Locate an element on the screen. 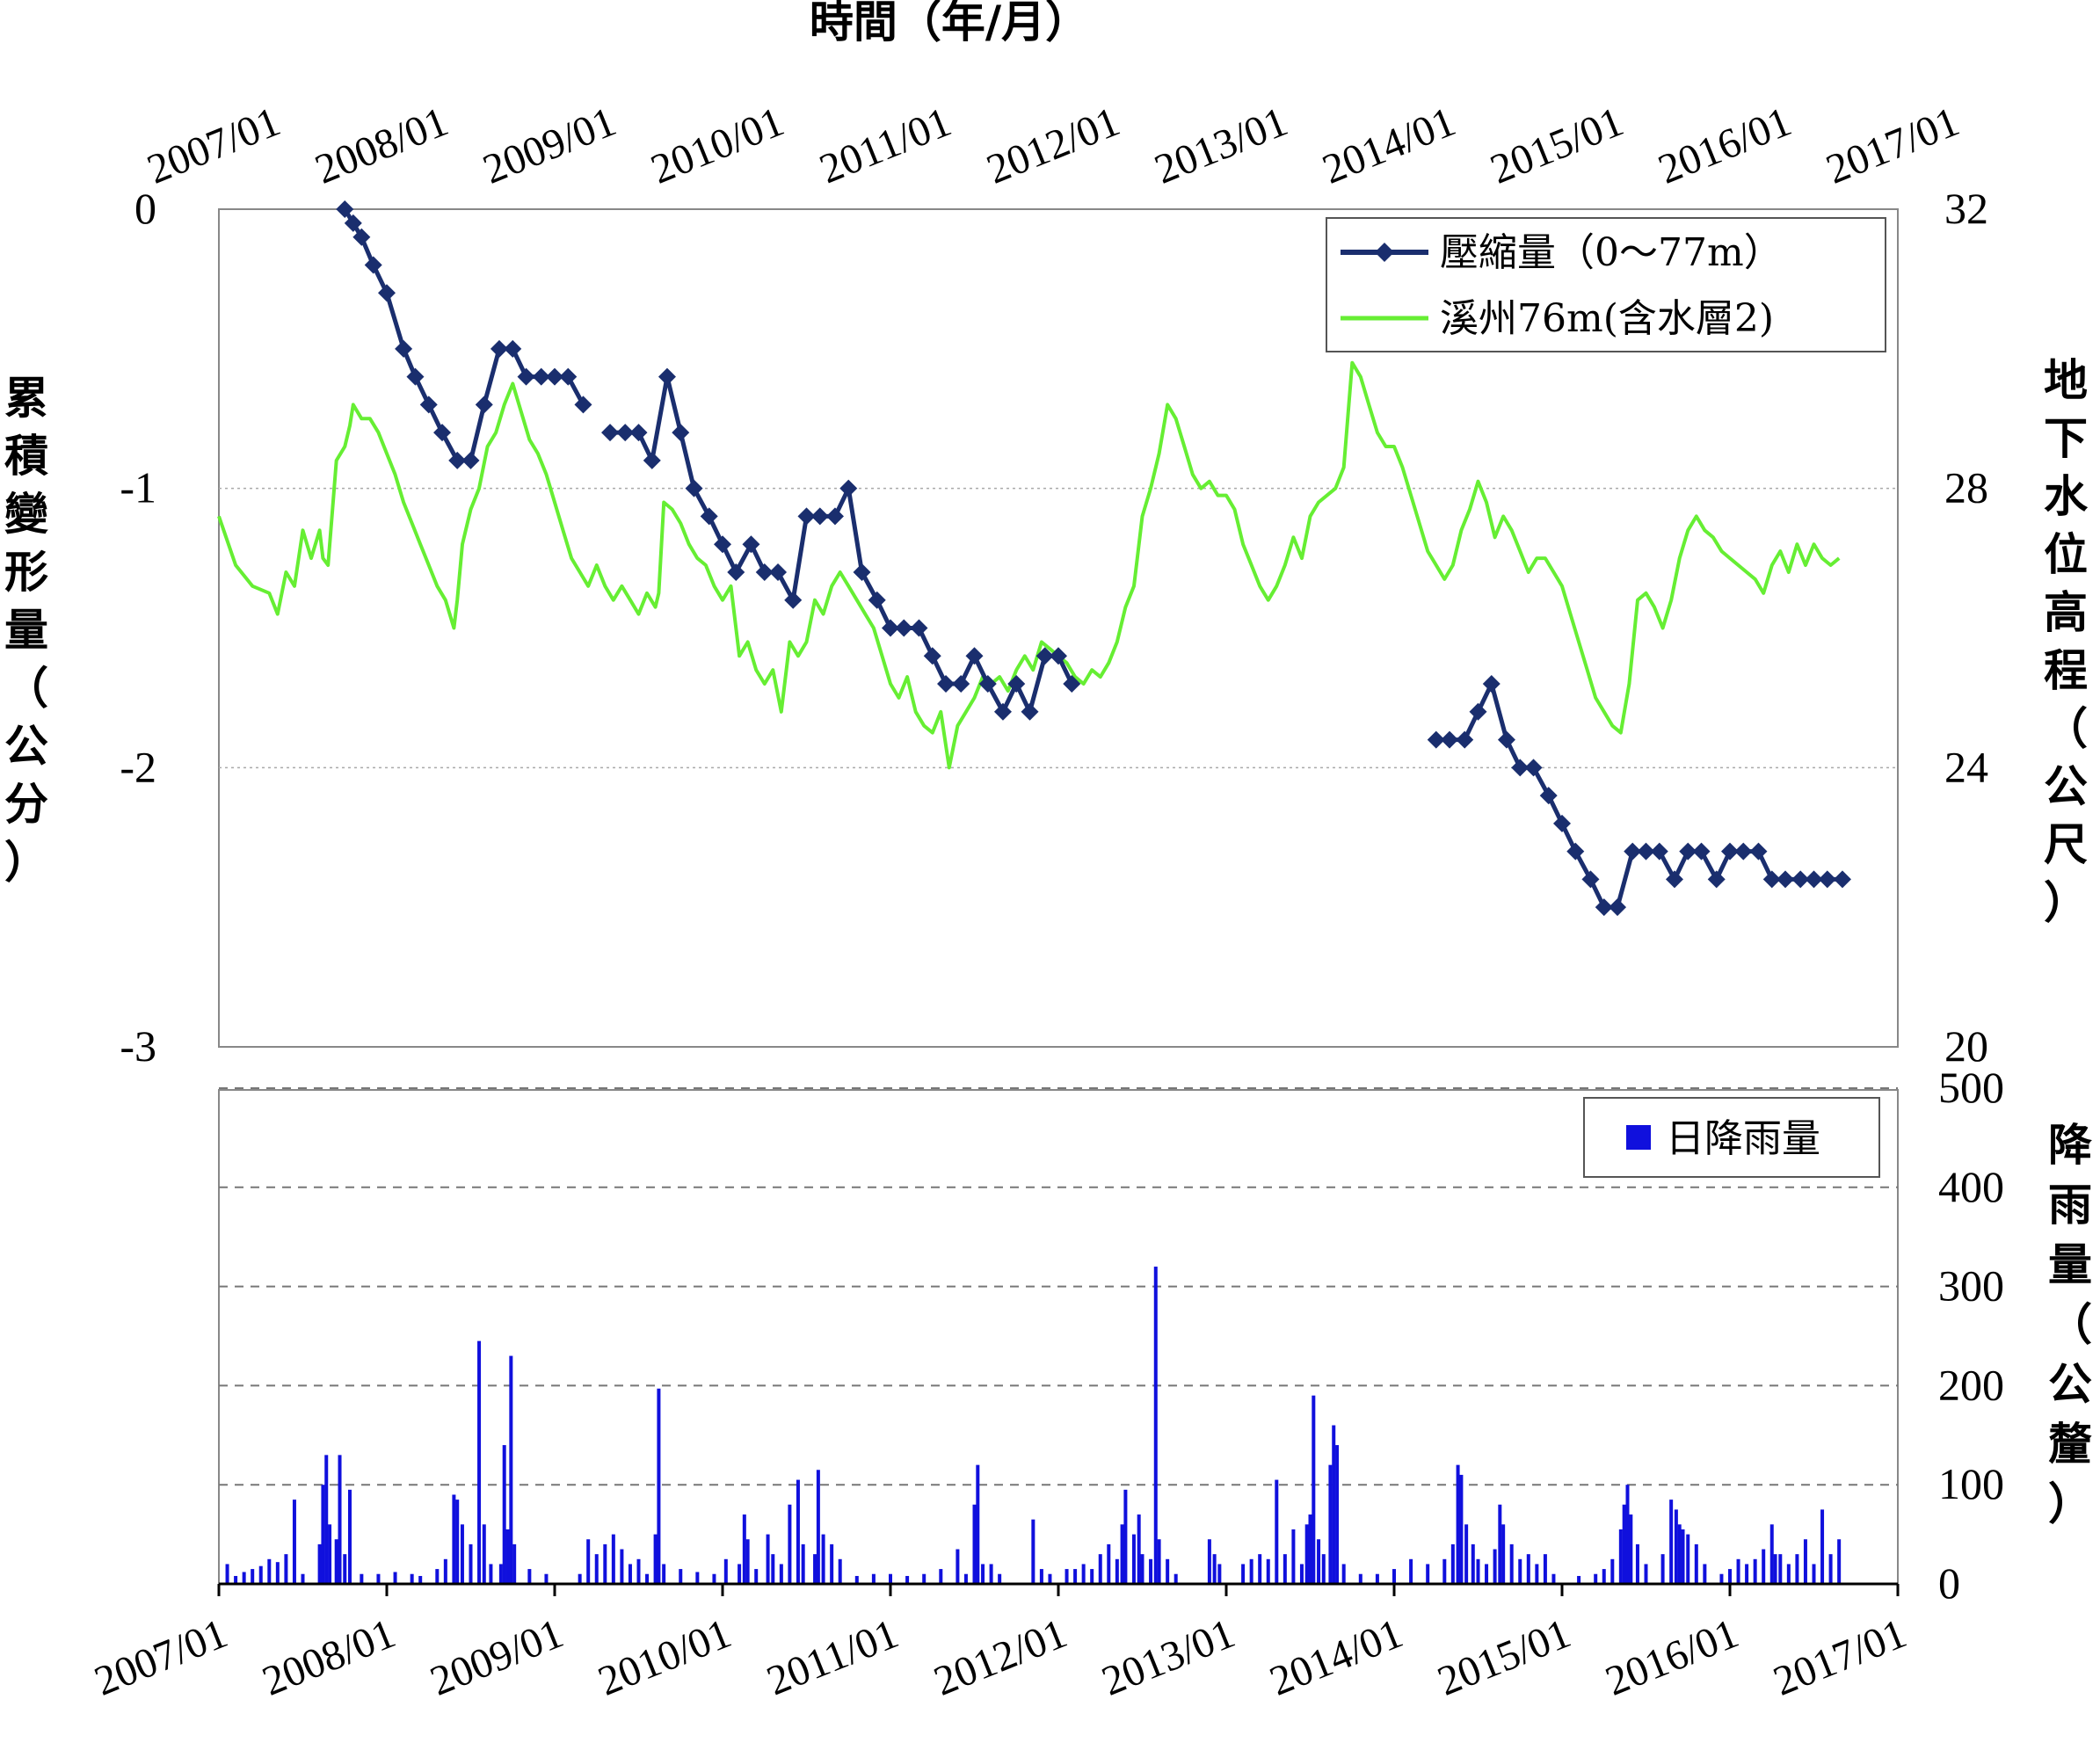 The width and height of the screenshot is (2100, 1743). bottom-x-tick-label: 2014/01 is located at coordinates (1336, 1657).